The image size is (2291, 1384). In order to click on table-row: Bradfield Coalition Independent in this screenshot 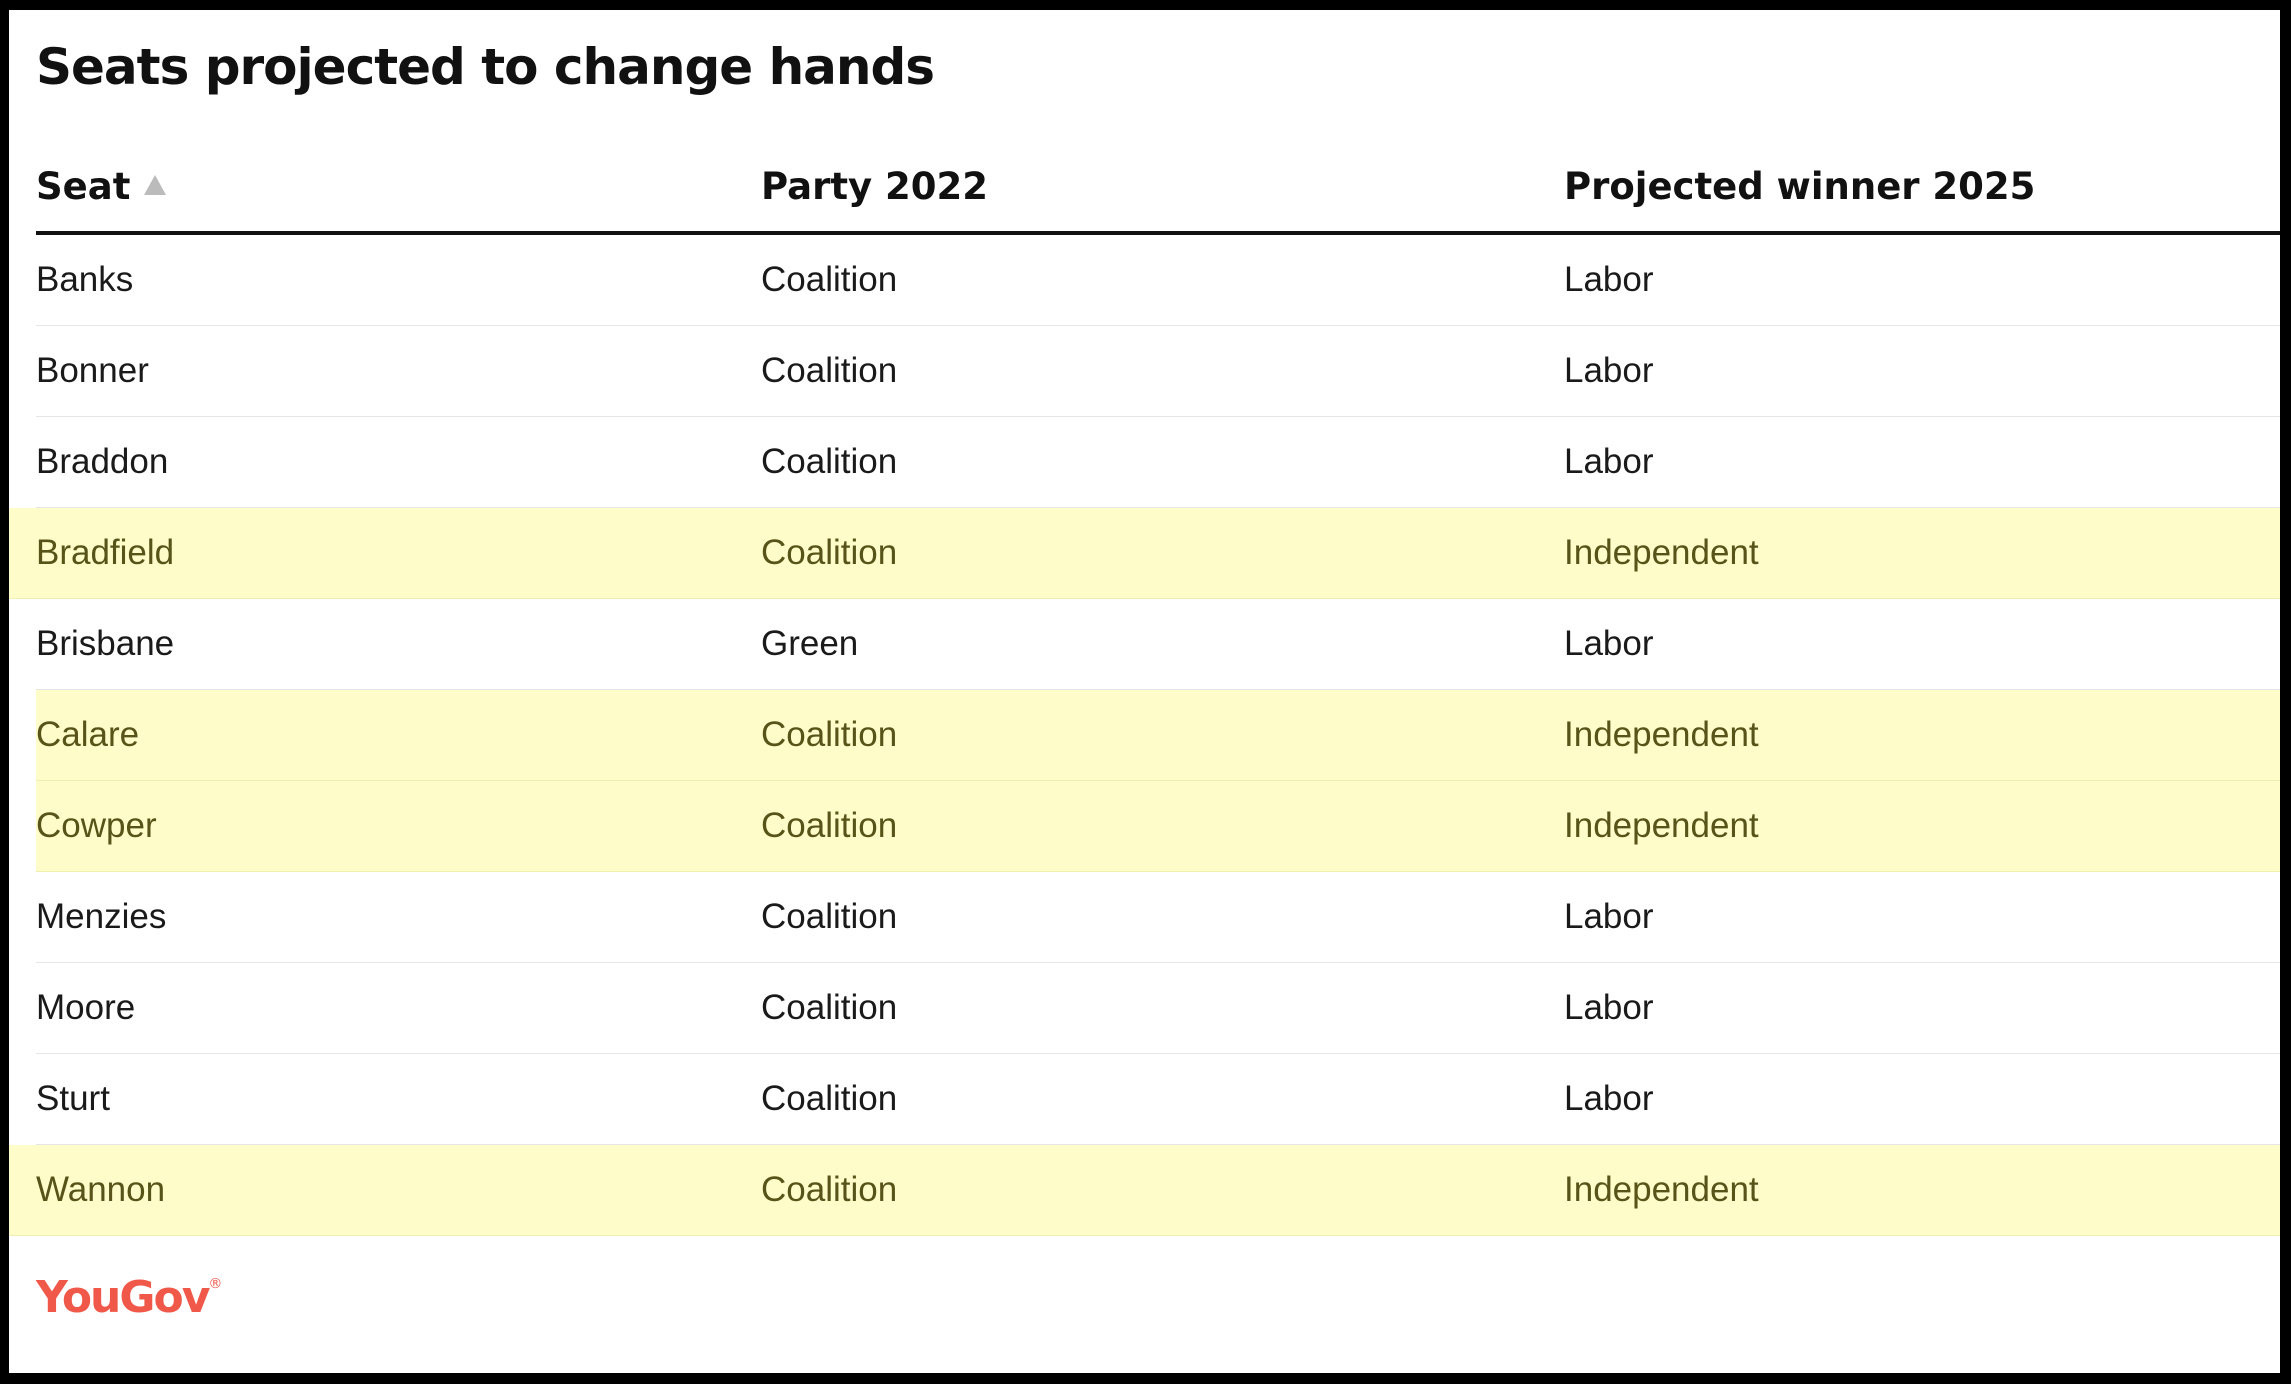, I will do `click(1144, 553)`.